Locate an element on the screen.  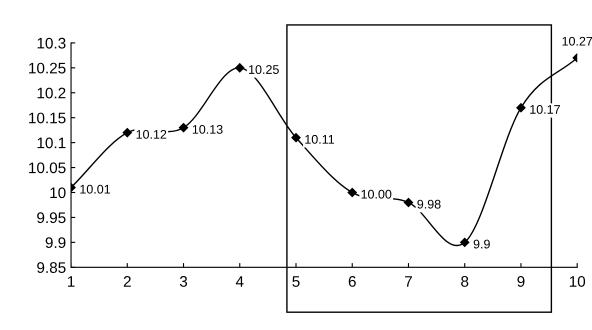
data-label: 10.25 is located at coordinates (264, 69).